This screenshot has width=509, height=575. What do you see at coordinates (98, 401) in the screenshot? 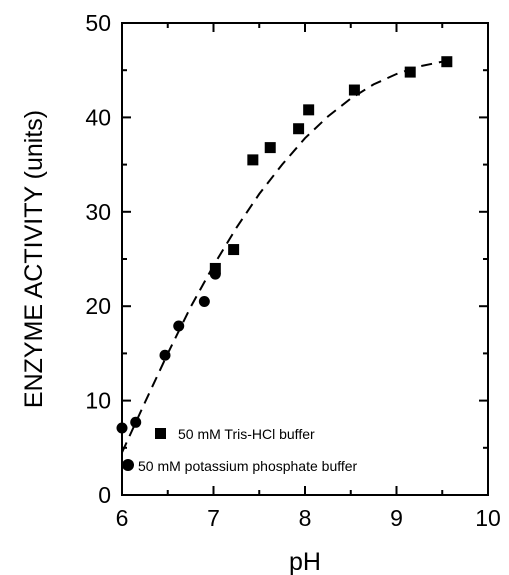
I see `y-tick-label: 10` at bounding box center [98, 401].